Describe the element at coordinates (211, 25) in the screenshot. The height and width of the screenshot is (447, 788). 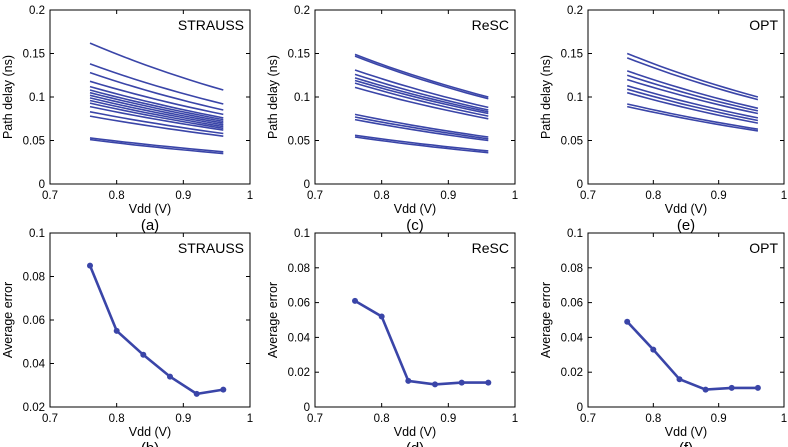
I see `panel-title: STRAUSS` at that location.